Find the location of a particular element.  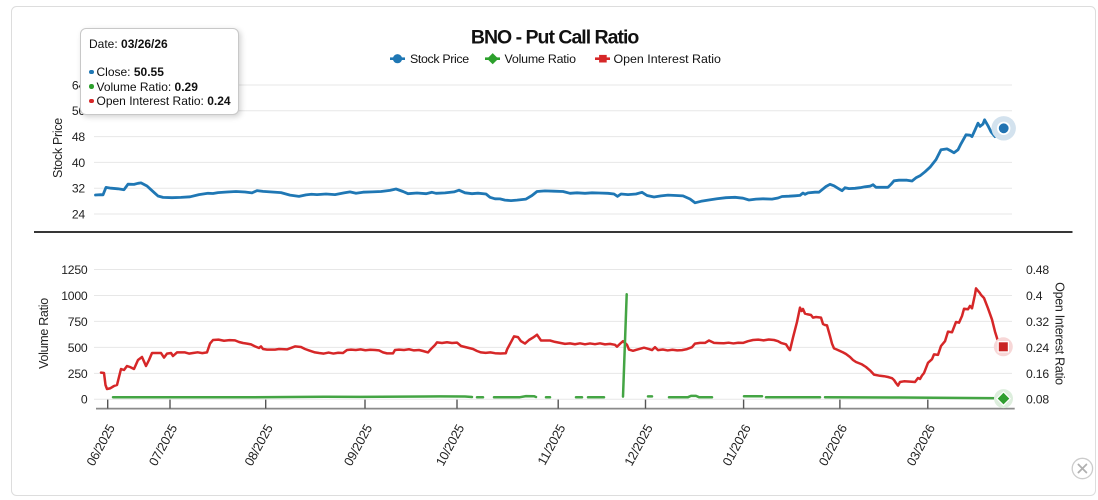

svg-text: 0.32 is located at coordinates (1037, 322).